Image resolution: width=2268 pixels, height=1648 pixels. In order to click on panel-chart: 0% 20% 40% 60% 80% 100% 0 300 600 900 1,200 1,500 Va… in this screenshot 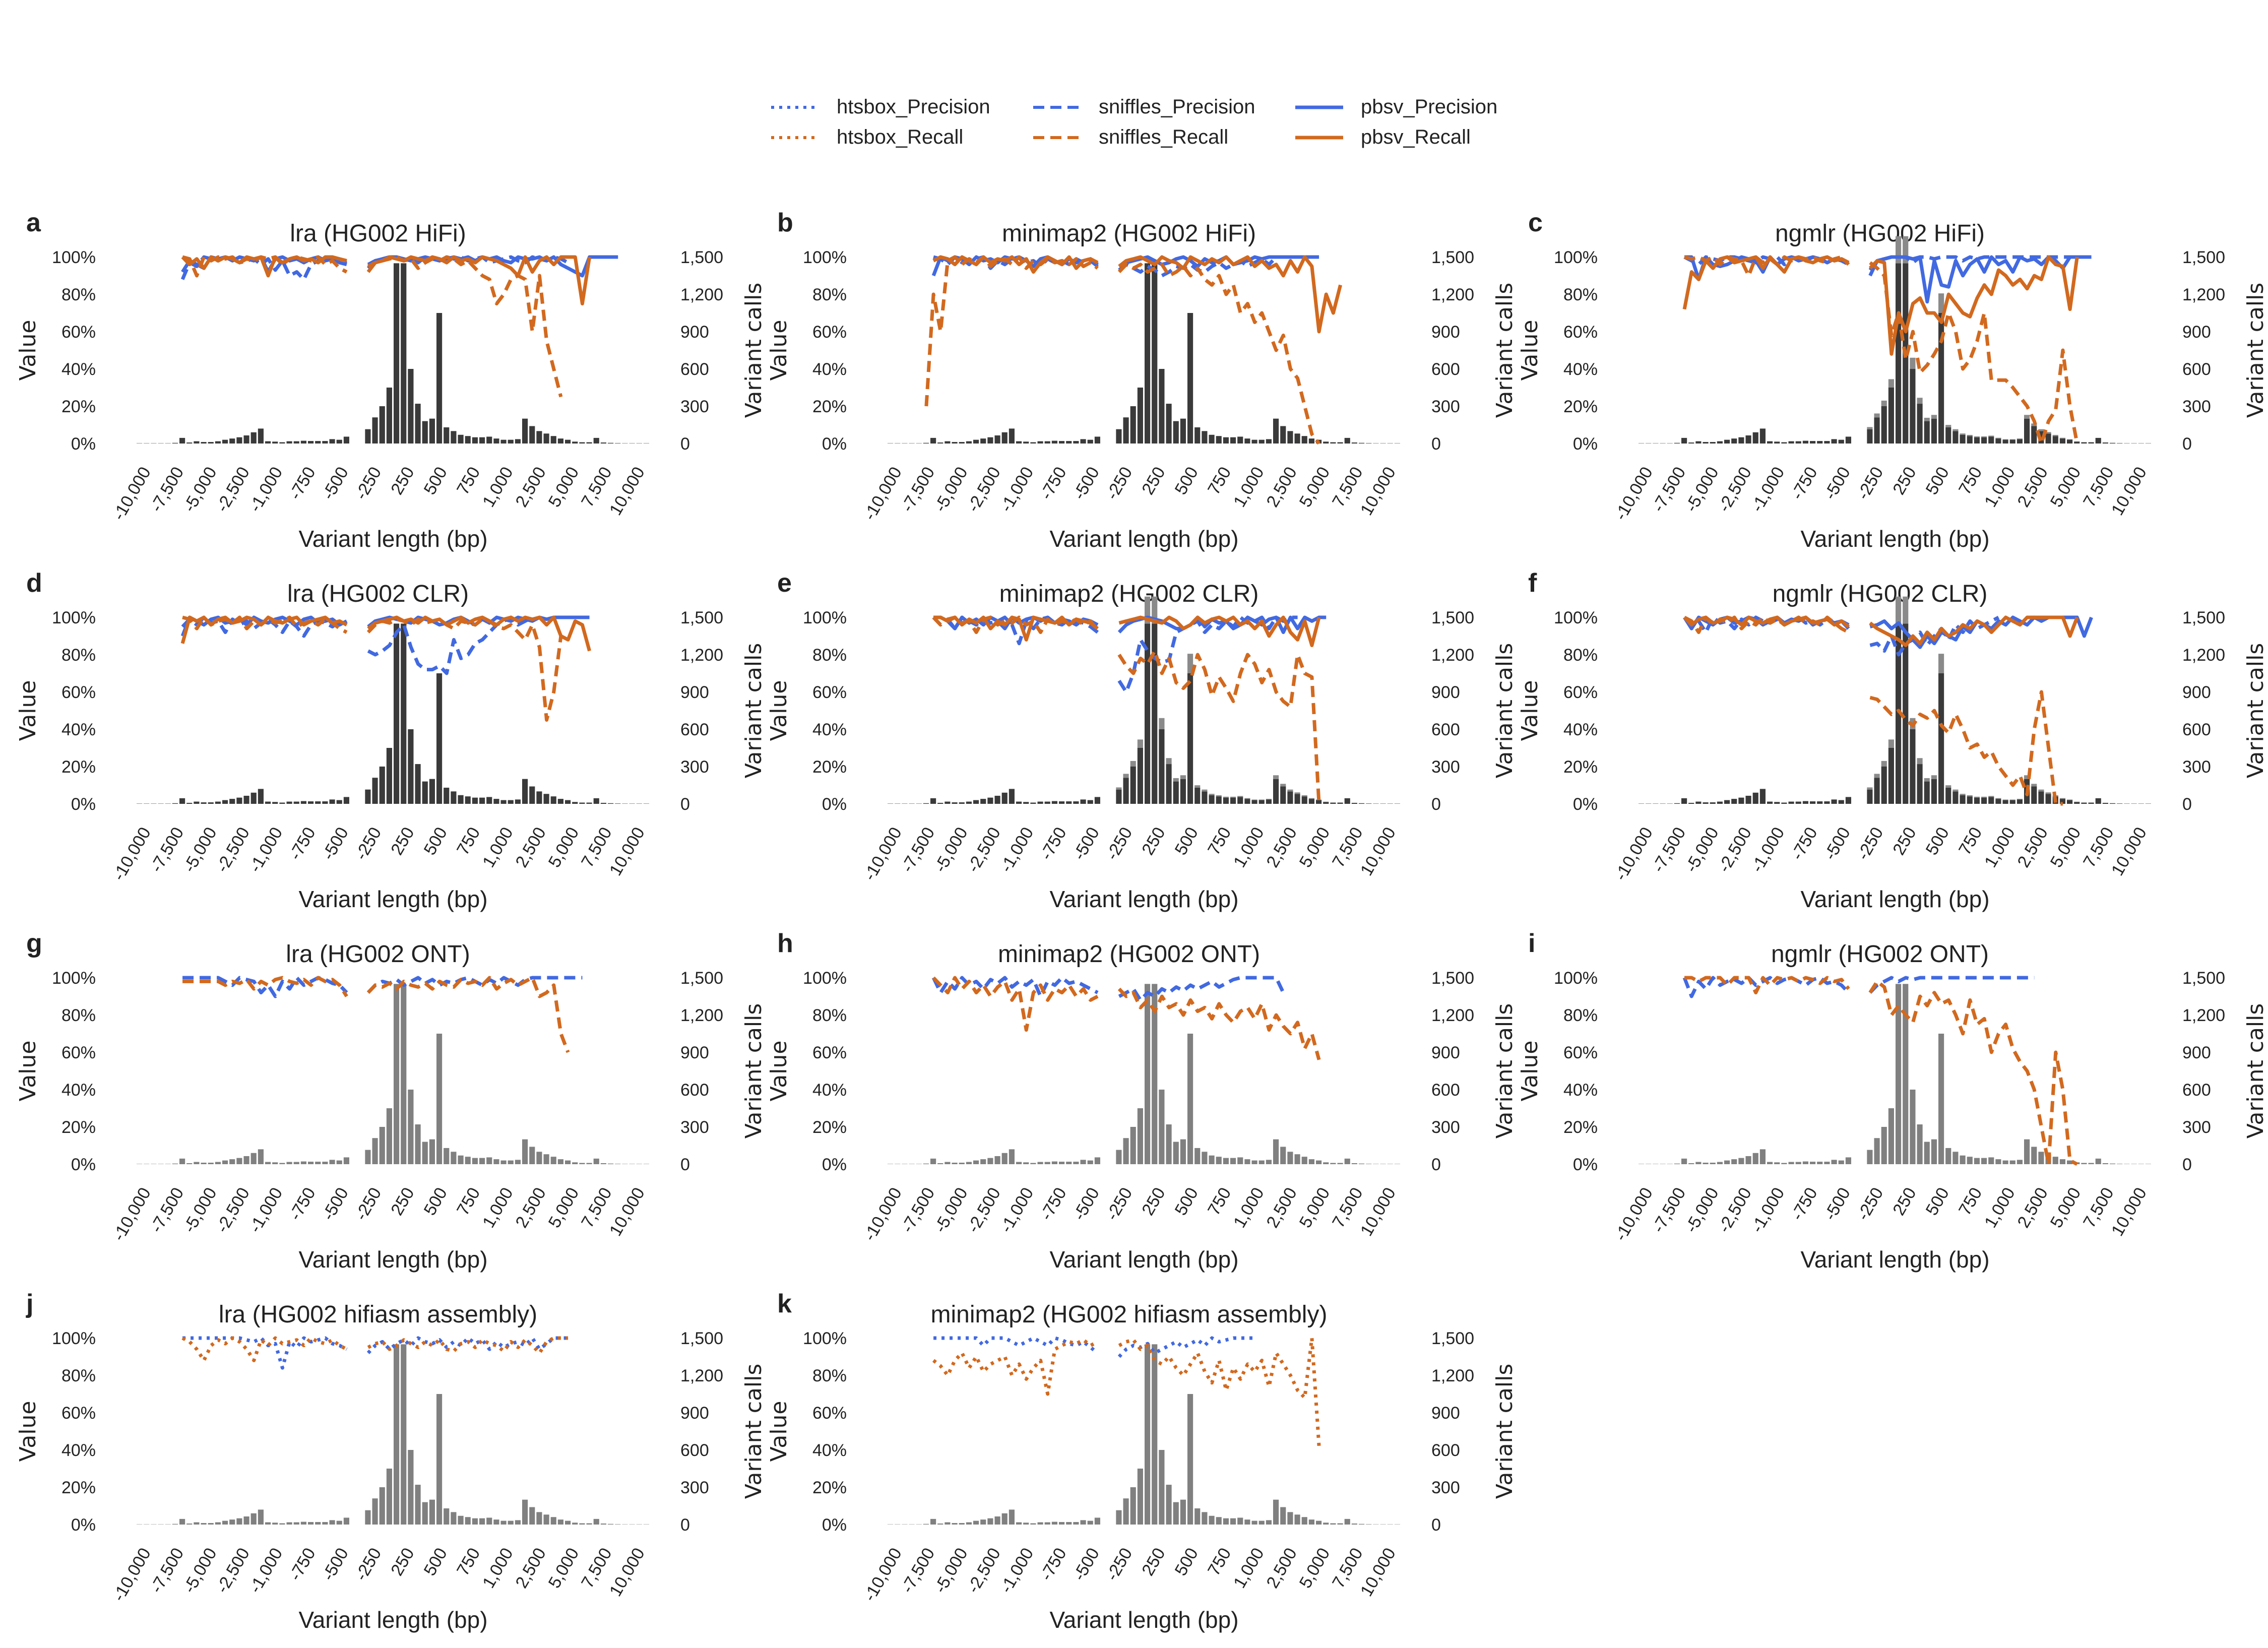, I will do `click(391, 400)`.